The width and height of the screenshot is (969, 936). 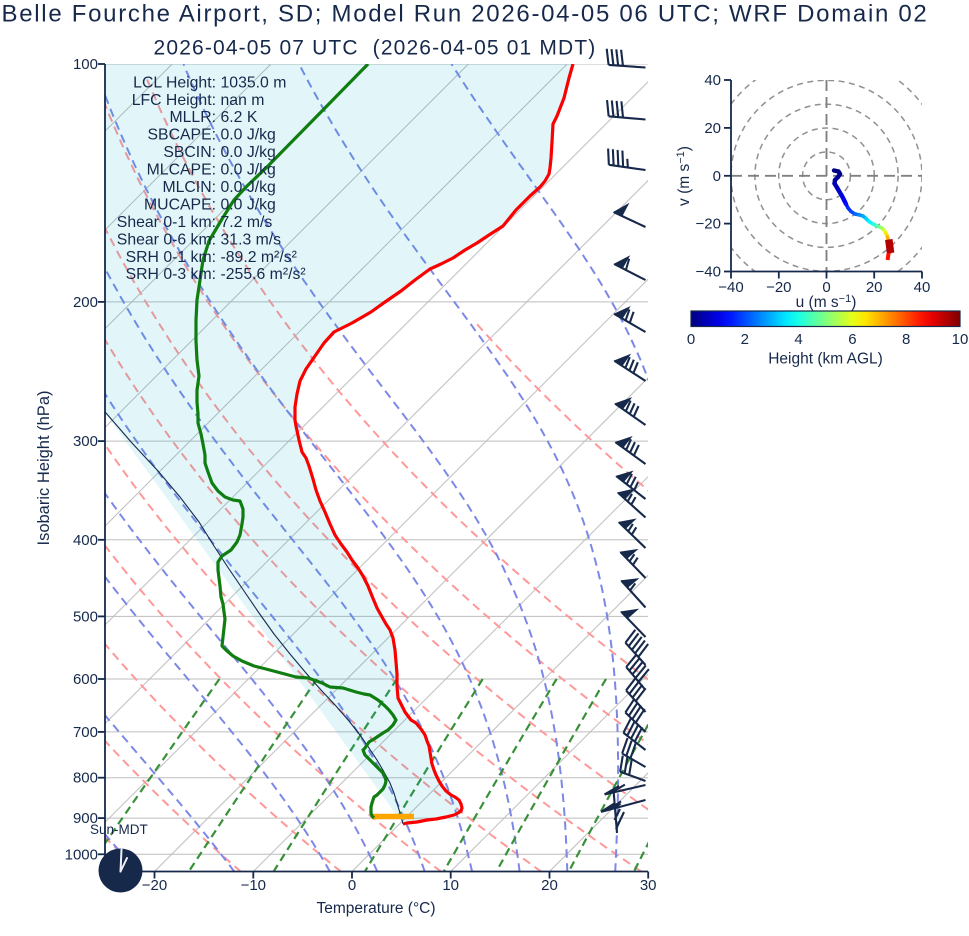 What do you see at coordinates (745, 339) in the screenshot?
I see `svg-text: 2` at bounding box center [745, 339].